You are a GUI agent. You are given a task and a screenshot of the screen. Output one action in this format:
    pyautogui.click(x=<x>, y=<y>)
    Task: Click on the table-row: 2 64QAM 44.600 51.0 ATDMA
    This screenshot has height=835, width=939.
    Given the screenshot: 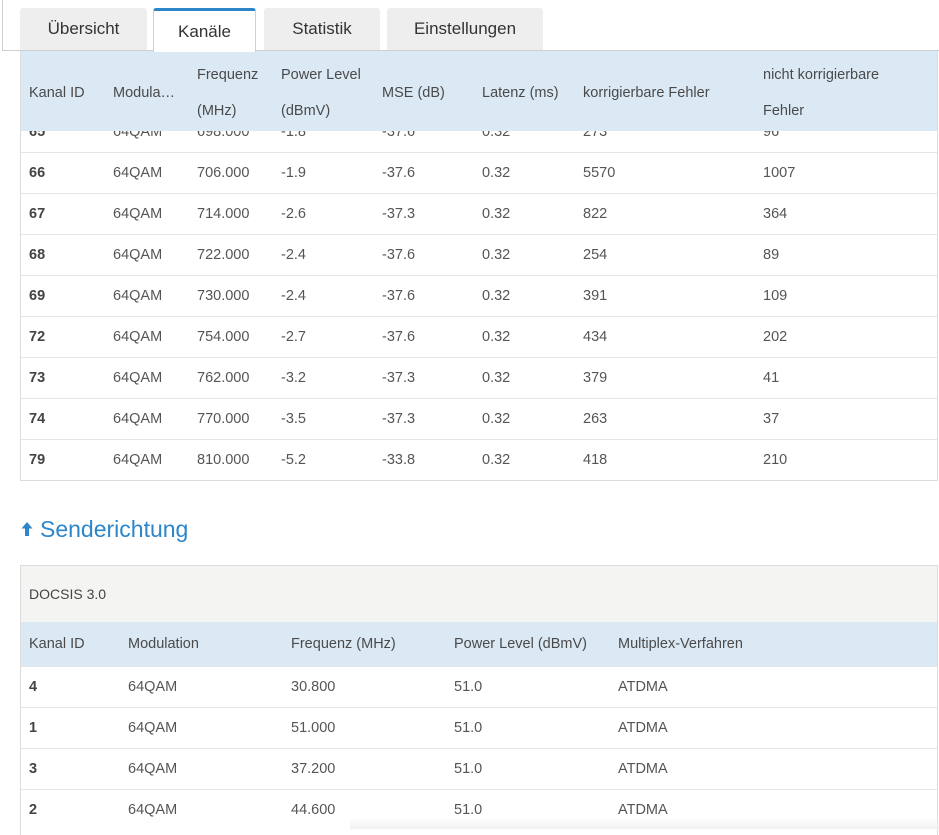 What is the action you would take?
    pyautogui.click(x=479, y=810)
    